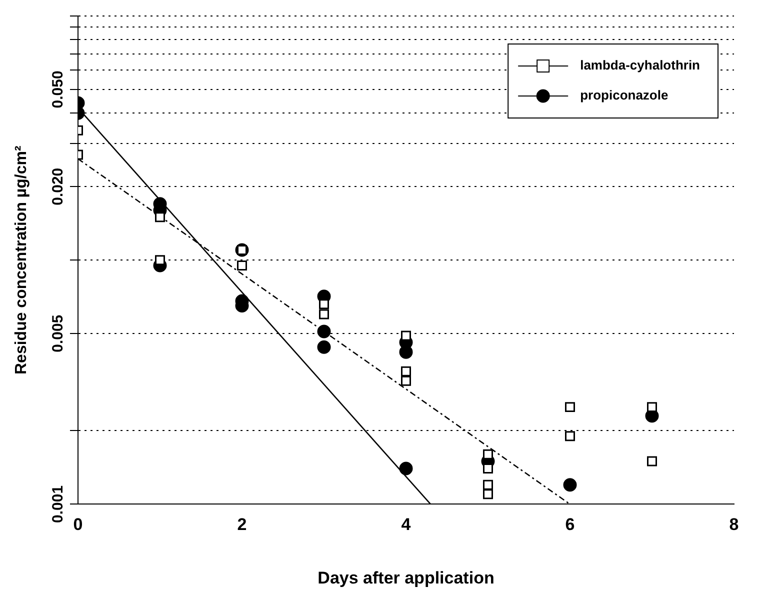  What do you see at coordinates (406, 524) in the screenshot?
I see `x-tick-label: 4` at bounding box center [406, 524].